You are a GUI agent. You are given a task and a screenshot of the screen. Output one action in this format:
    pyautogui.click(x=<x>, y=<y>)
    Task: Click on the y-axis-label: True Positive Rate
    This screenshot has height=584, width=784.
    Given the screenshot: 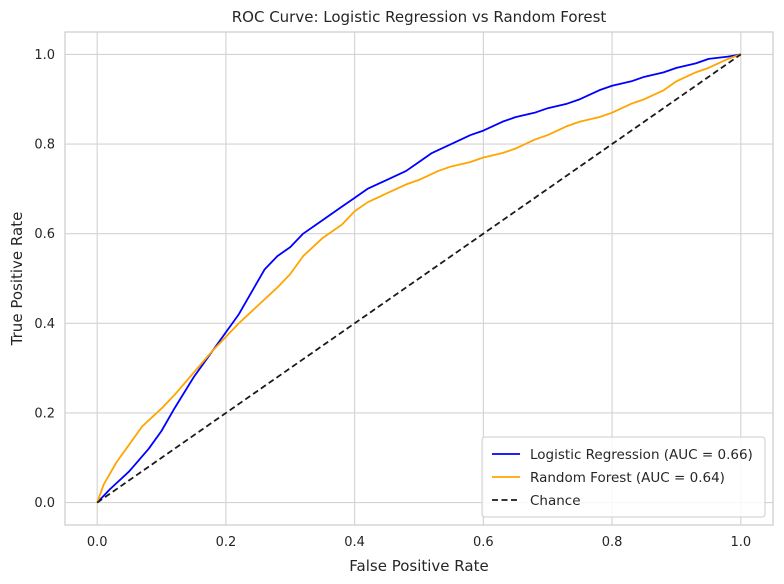 What is the action you would take?
    pyautogui.click(x=17, y=279)
    